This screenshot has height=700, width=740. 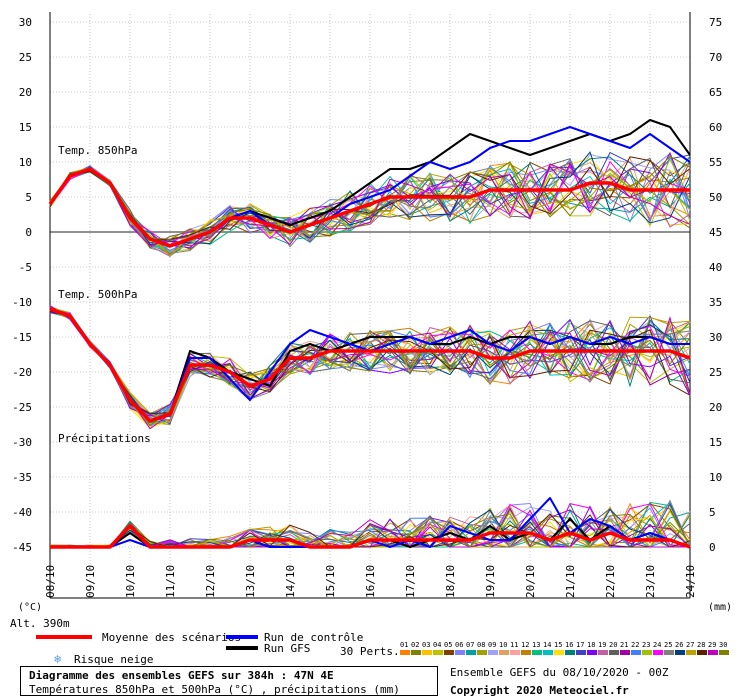 I want to click on mean-line-t850, so click(x=369, y=207).